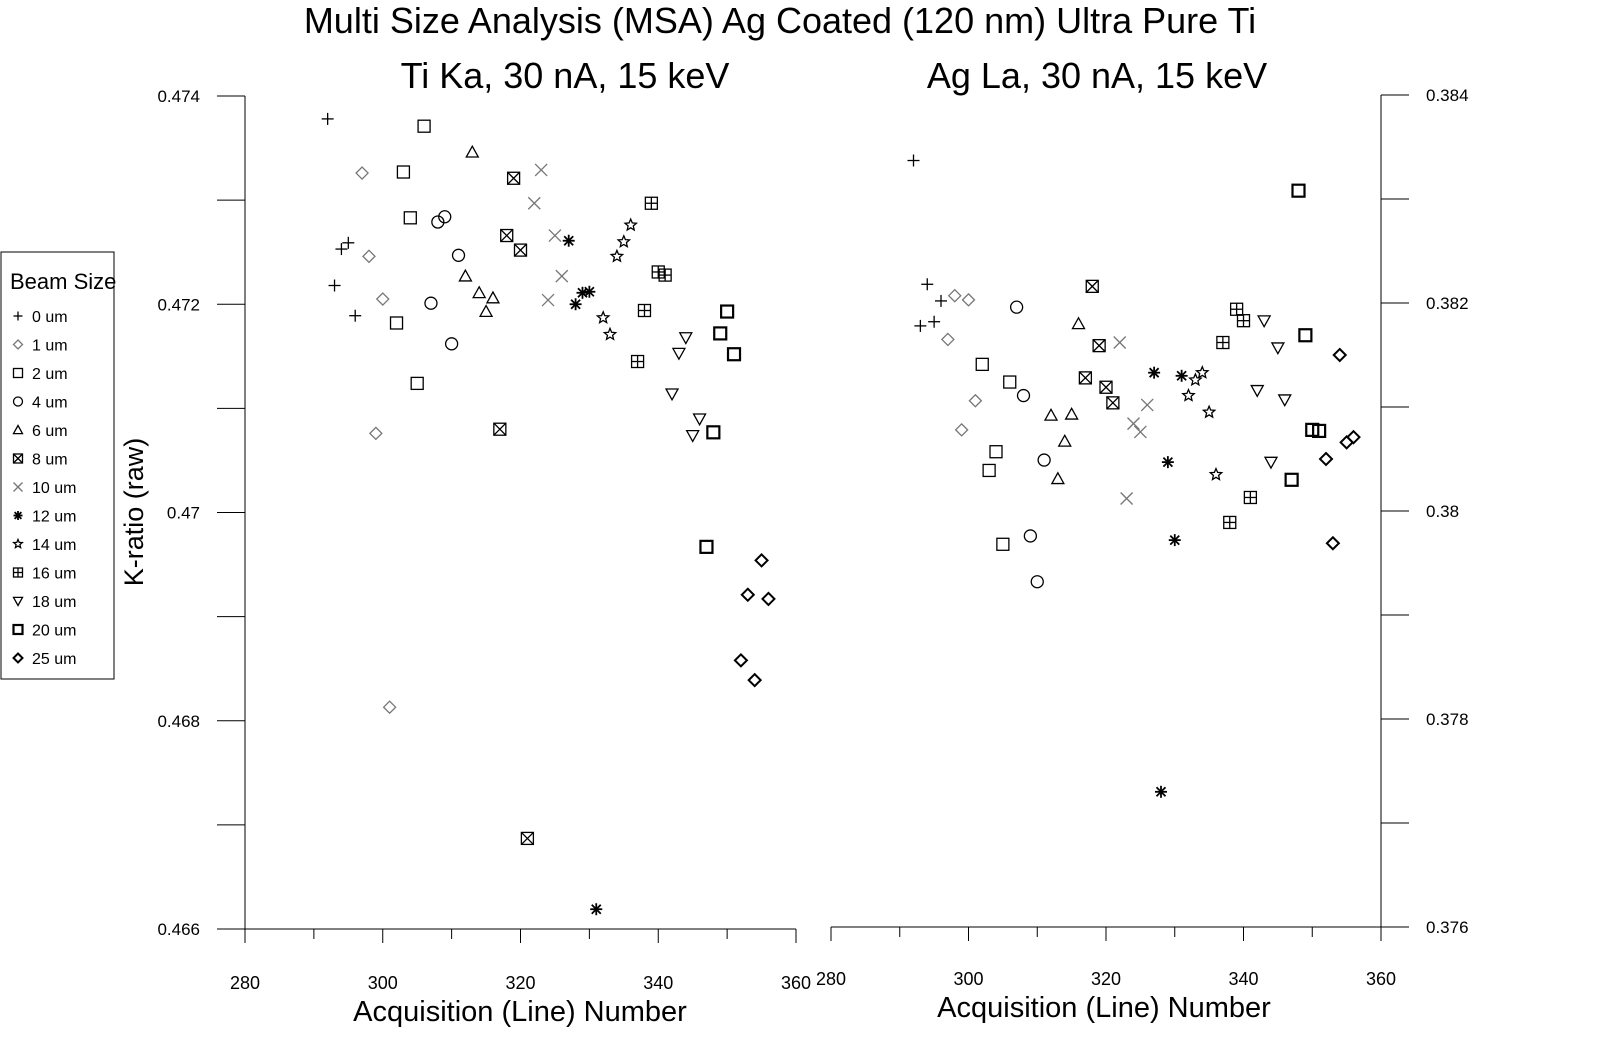 This screenshot has width=1599, height=1047. I want to click on series-10-um, so click(548, 235).